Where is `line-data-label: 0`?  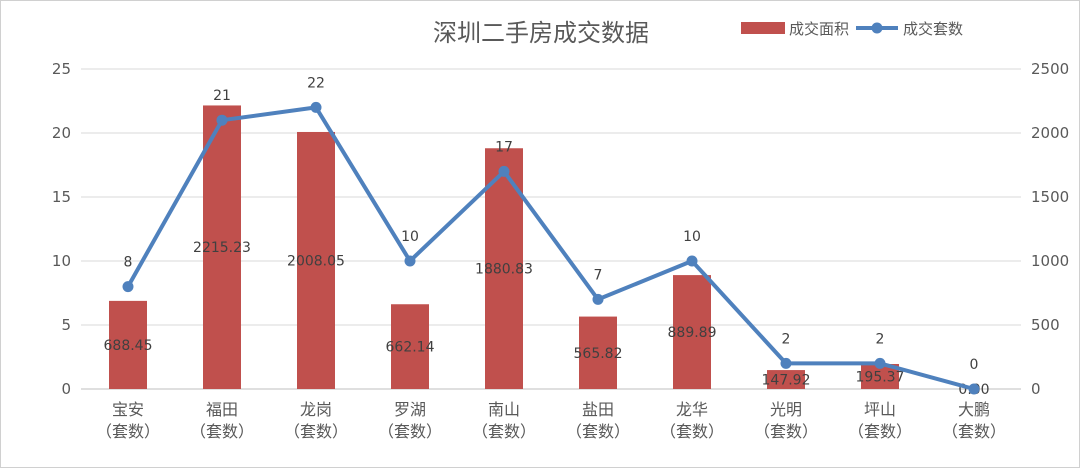 line-data-label: 0 is located at coordinates (974, 365).